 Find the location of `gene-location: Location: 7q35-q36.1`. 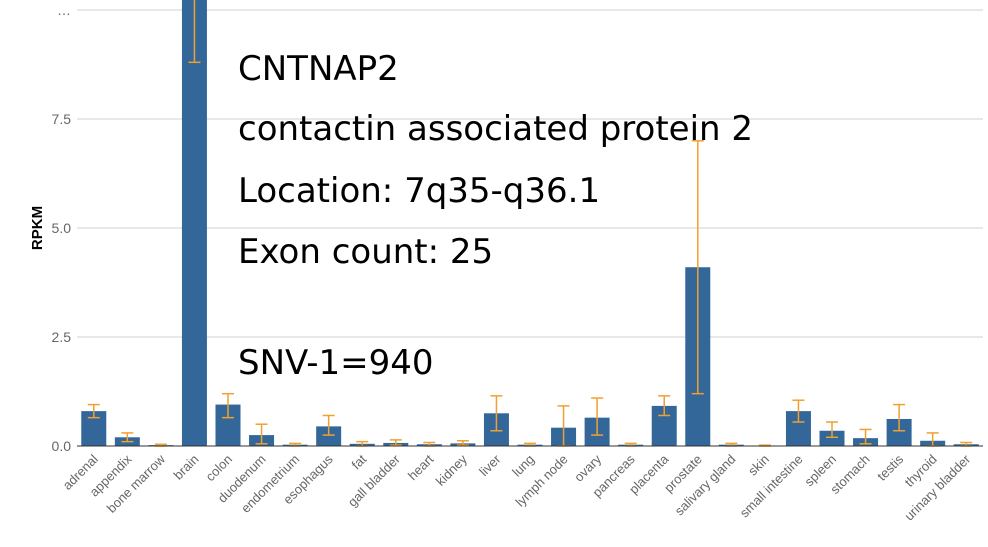

gene-location: Location: 7q35-q36.1 is located at coordinates (419, 191).